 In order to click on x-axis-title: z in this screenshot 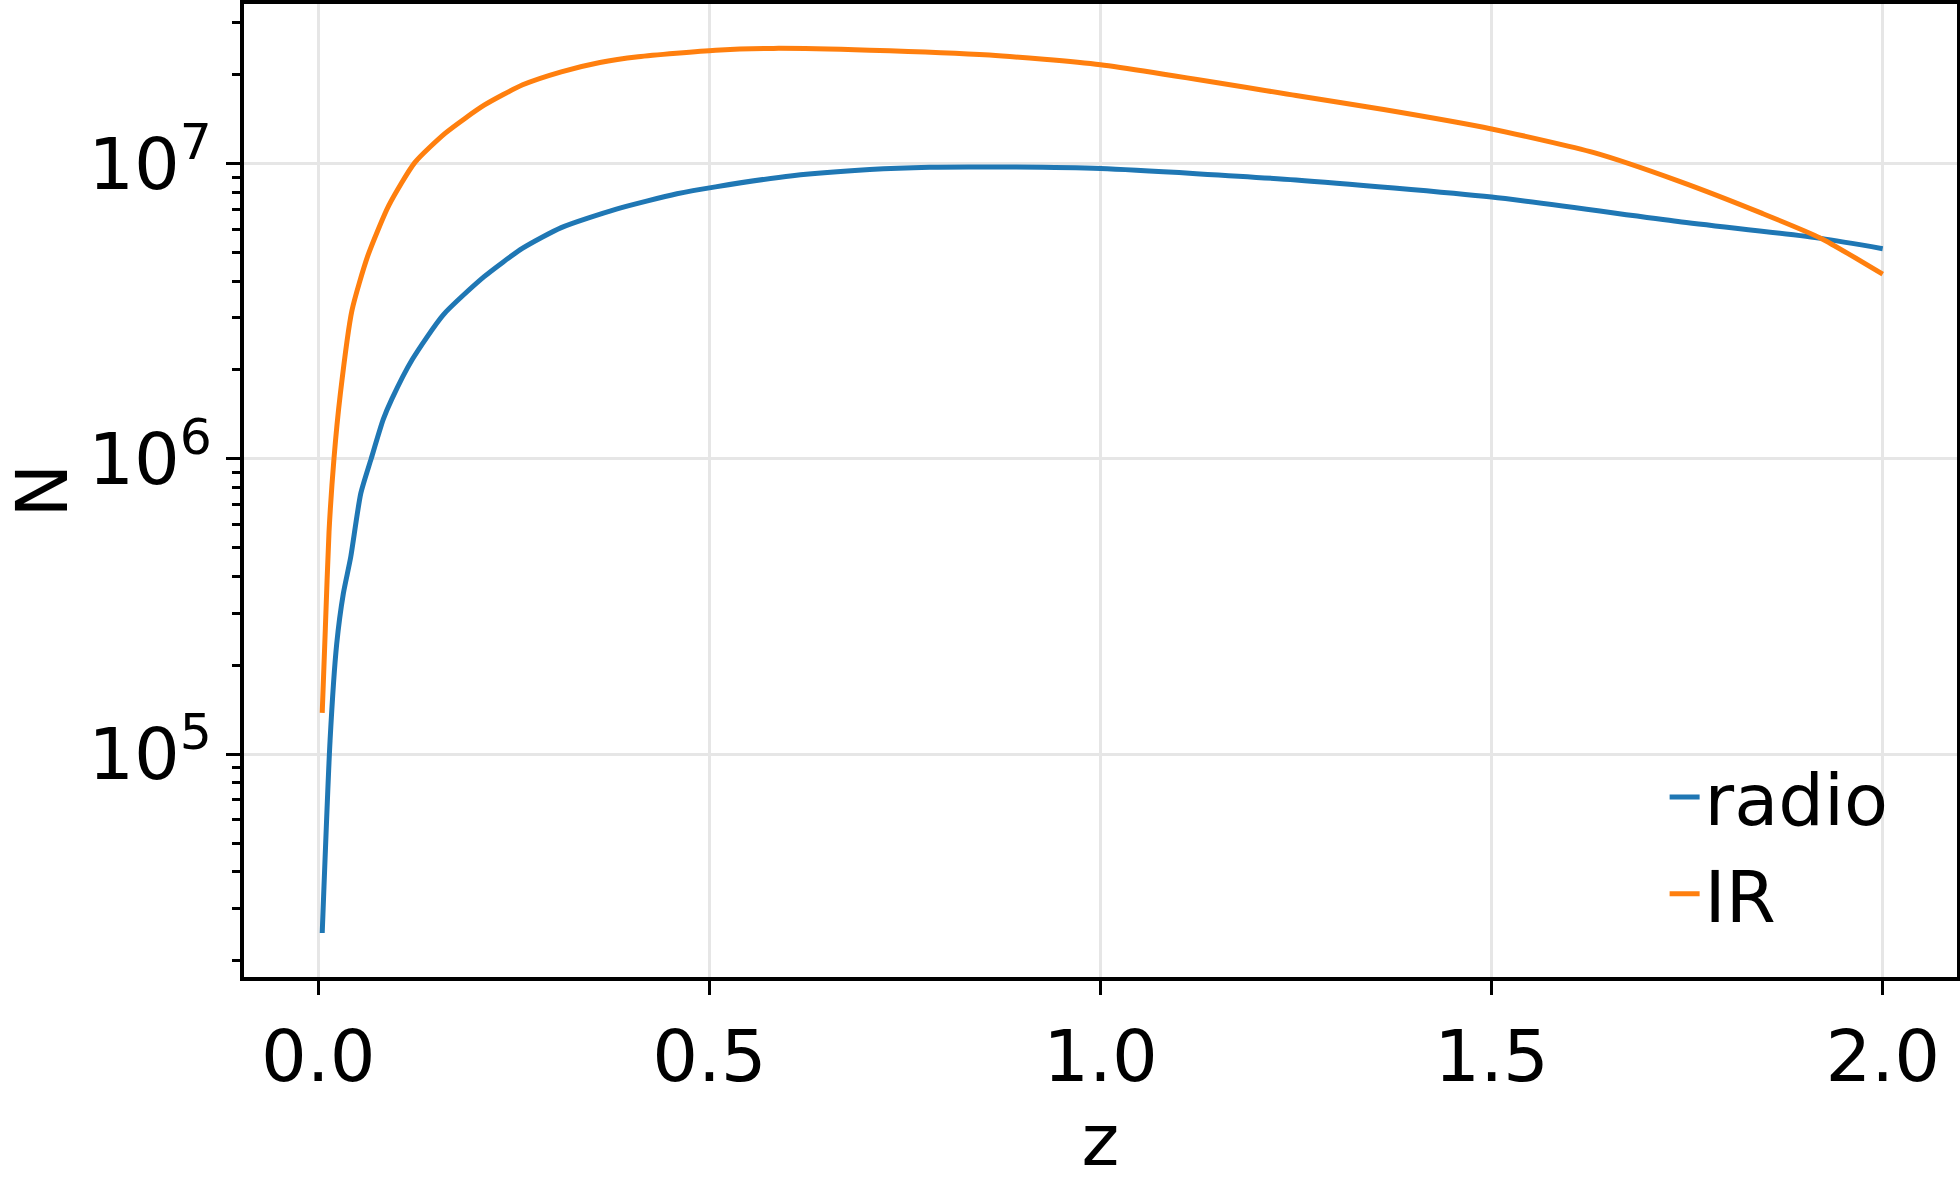, I will do `click(1100, 1140)`.